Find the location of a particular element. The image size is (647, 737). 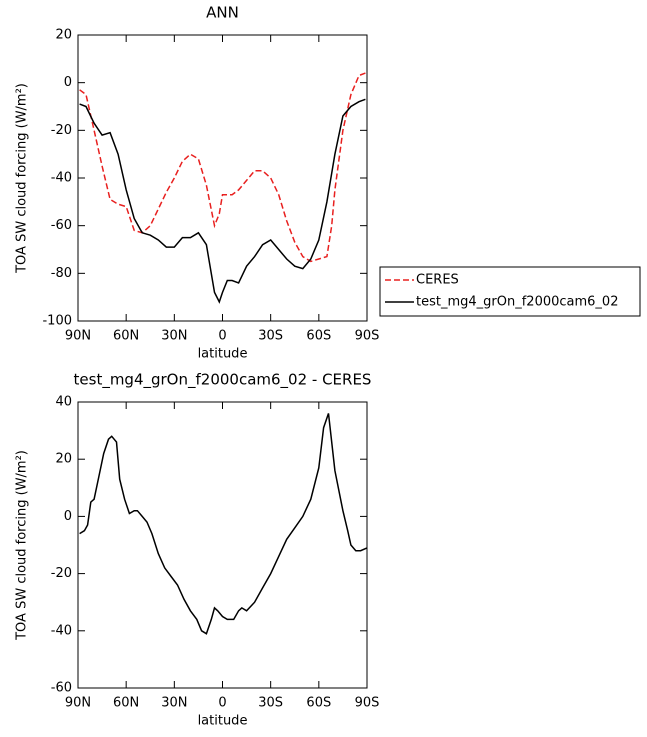

chart-title: test_mg4_grOn_f2000cam6_02 - CERES is located at coordinates (223, 380).